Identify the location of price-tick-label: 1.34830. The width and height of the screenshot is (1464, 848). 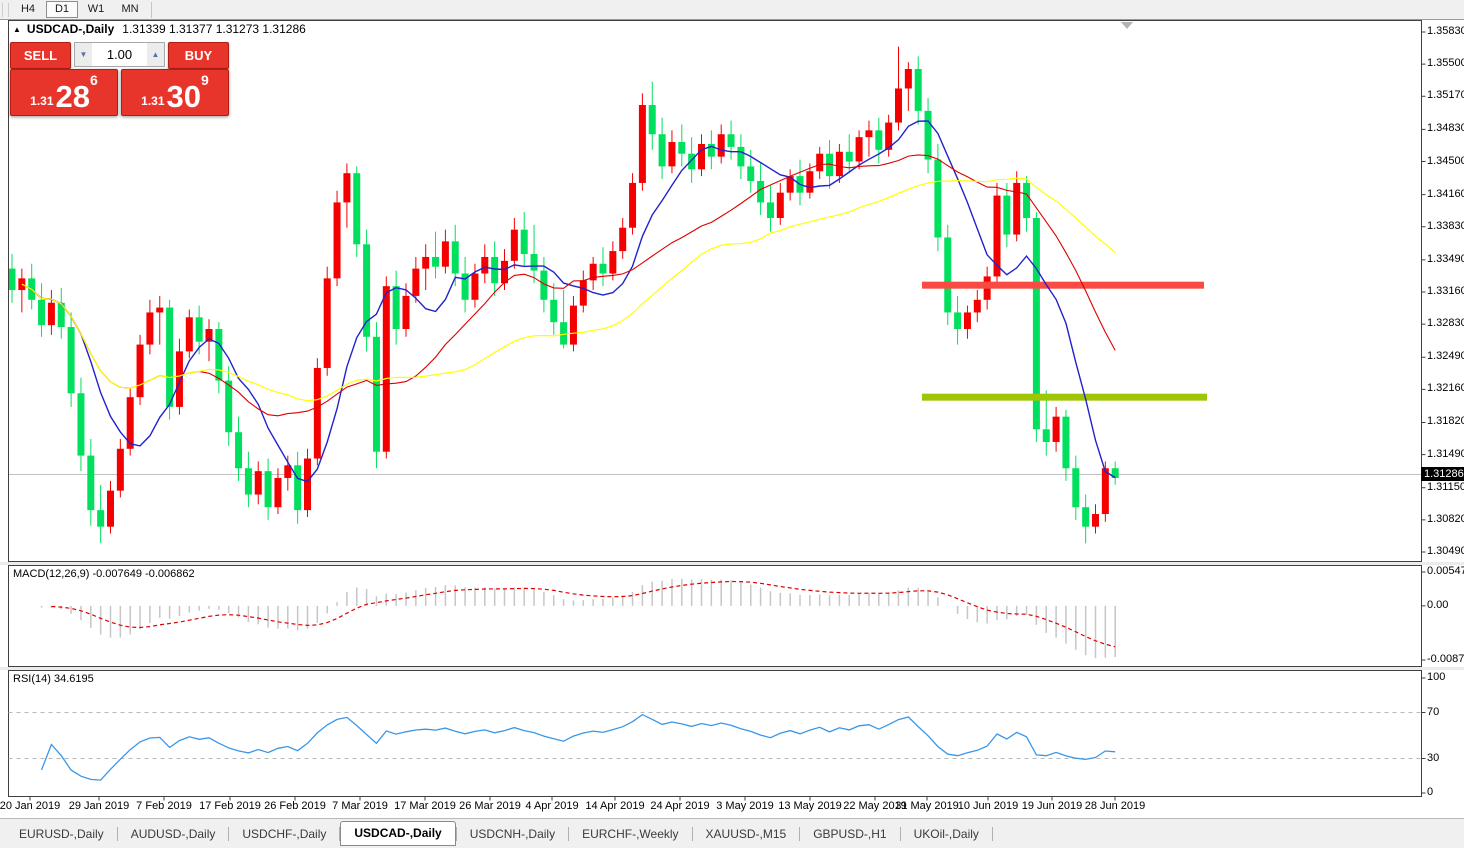
(1445, 128).